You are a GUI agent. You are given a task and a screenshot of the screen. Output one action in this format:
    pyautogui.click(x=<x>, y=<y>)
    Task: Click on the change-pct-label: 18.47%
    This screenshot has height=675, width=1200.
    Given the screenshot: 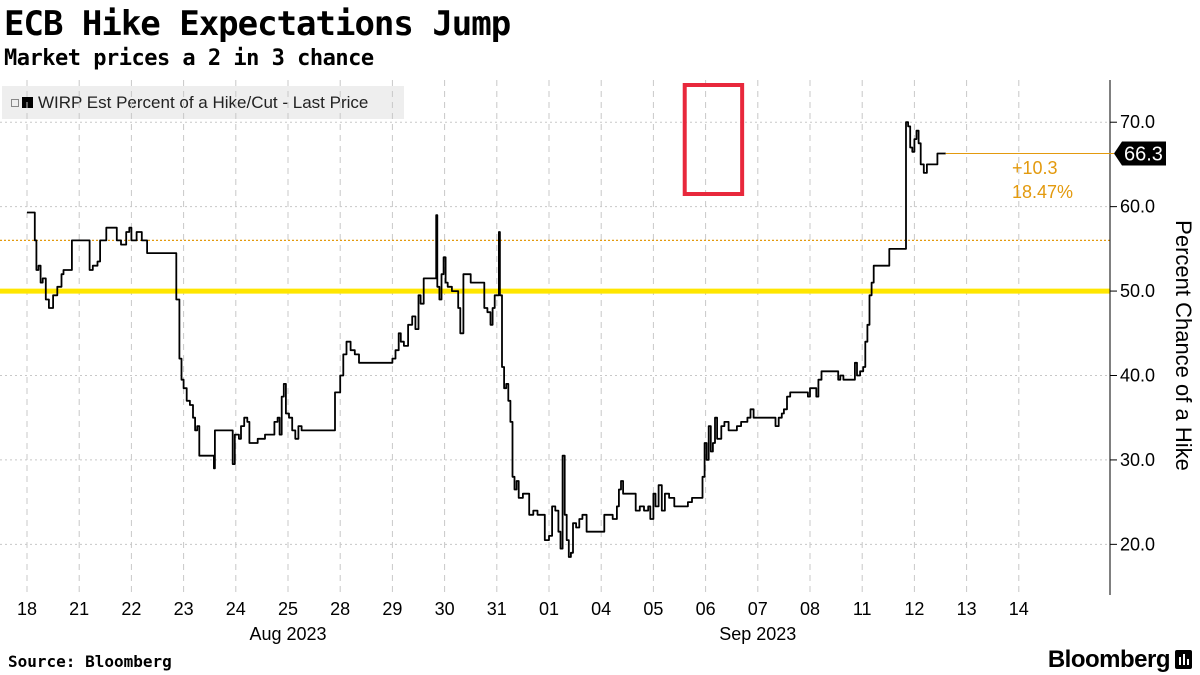 What is the action you would take?
    pyautogui.click(x=1042, y=192)
    